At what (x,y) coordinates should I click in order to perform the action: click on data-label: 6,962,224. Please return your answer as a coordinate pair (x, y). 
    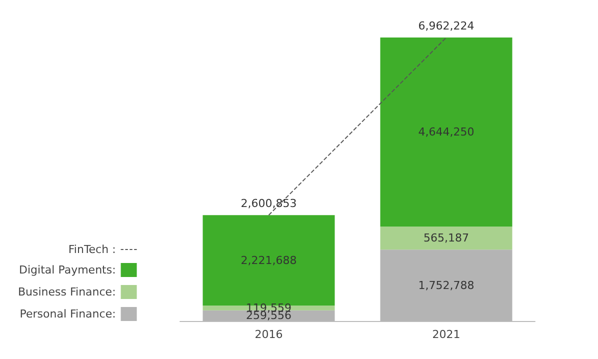
    Looking at the image, I should click on (446, 26).